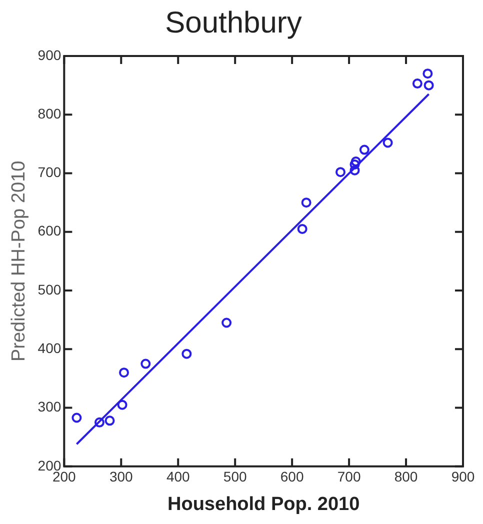 Image resolution: width=483 pixels, height=524 pixels. Describe the element at coordinates (406, 476) in the screenshot. I see `x-tick-label: 800` at that location.